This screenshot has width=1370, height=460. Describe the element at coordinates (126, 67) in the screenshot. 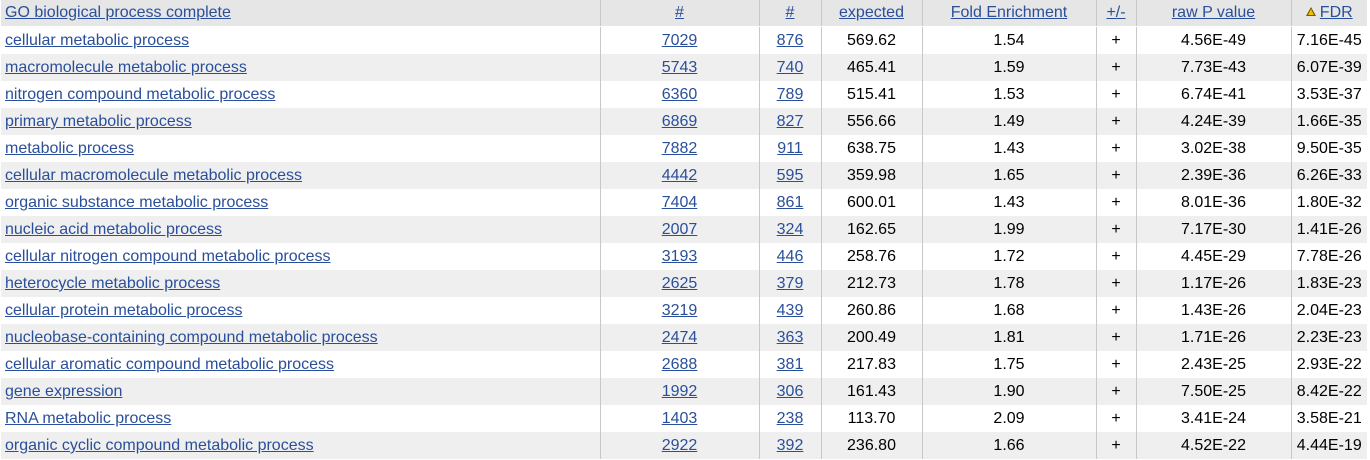

I see `go-term-link: macromolecule metabolic process` at that location.